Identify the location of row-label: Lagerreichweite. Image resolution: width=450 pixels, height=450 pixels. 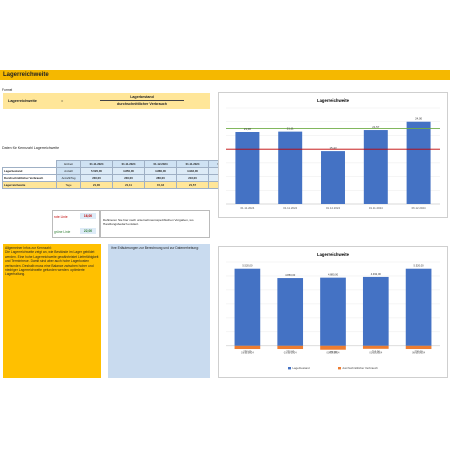
(29, 185).